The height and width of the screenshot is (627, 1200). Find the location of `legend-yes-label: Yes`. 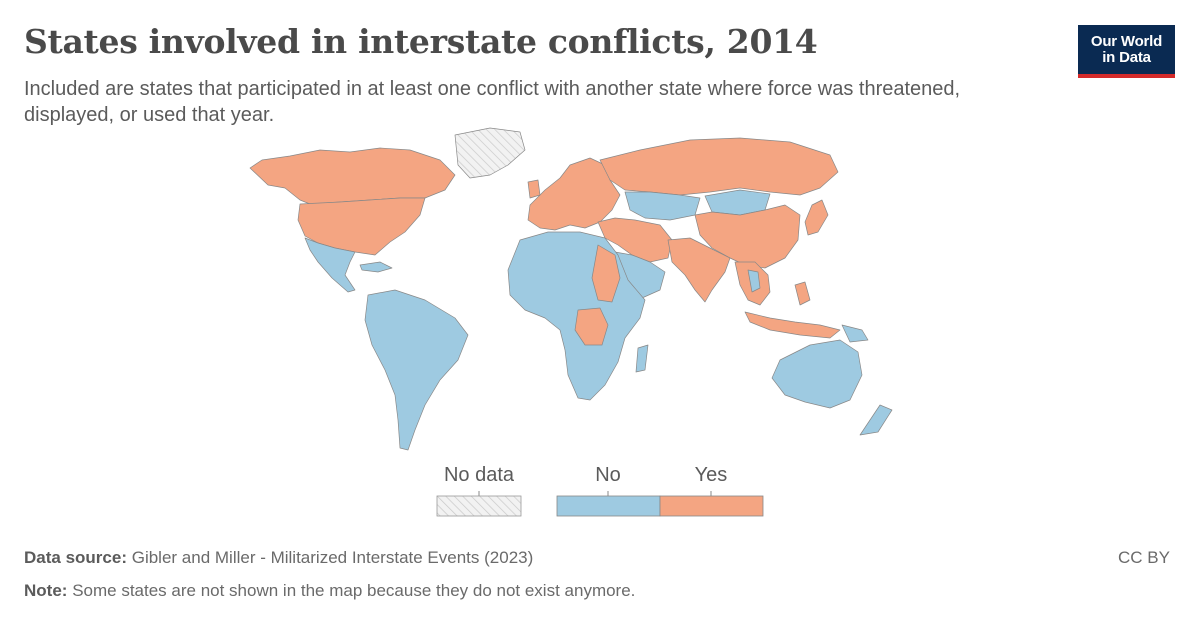

legend-yes-label: Yes is located at coordinates (711, 475).